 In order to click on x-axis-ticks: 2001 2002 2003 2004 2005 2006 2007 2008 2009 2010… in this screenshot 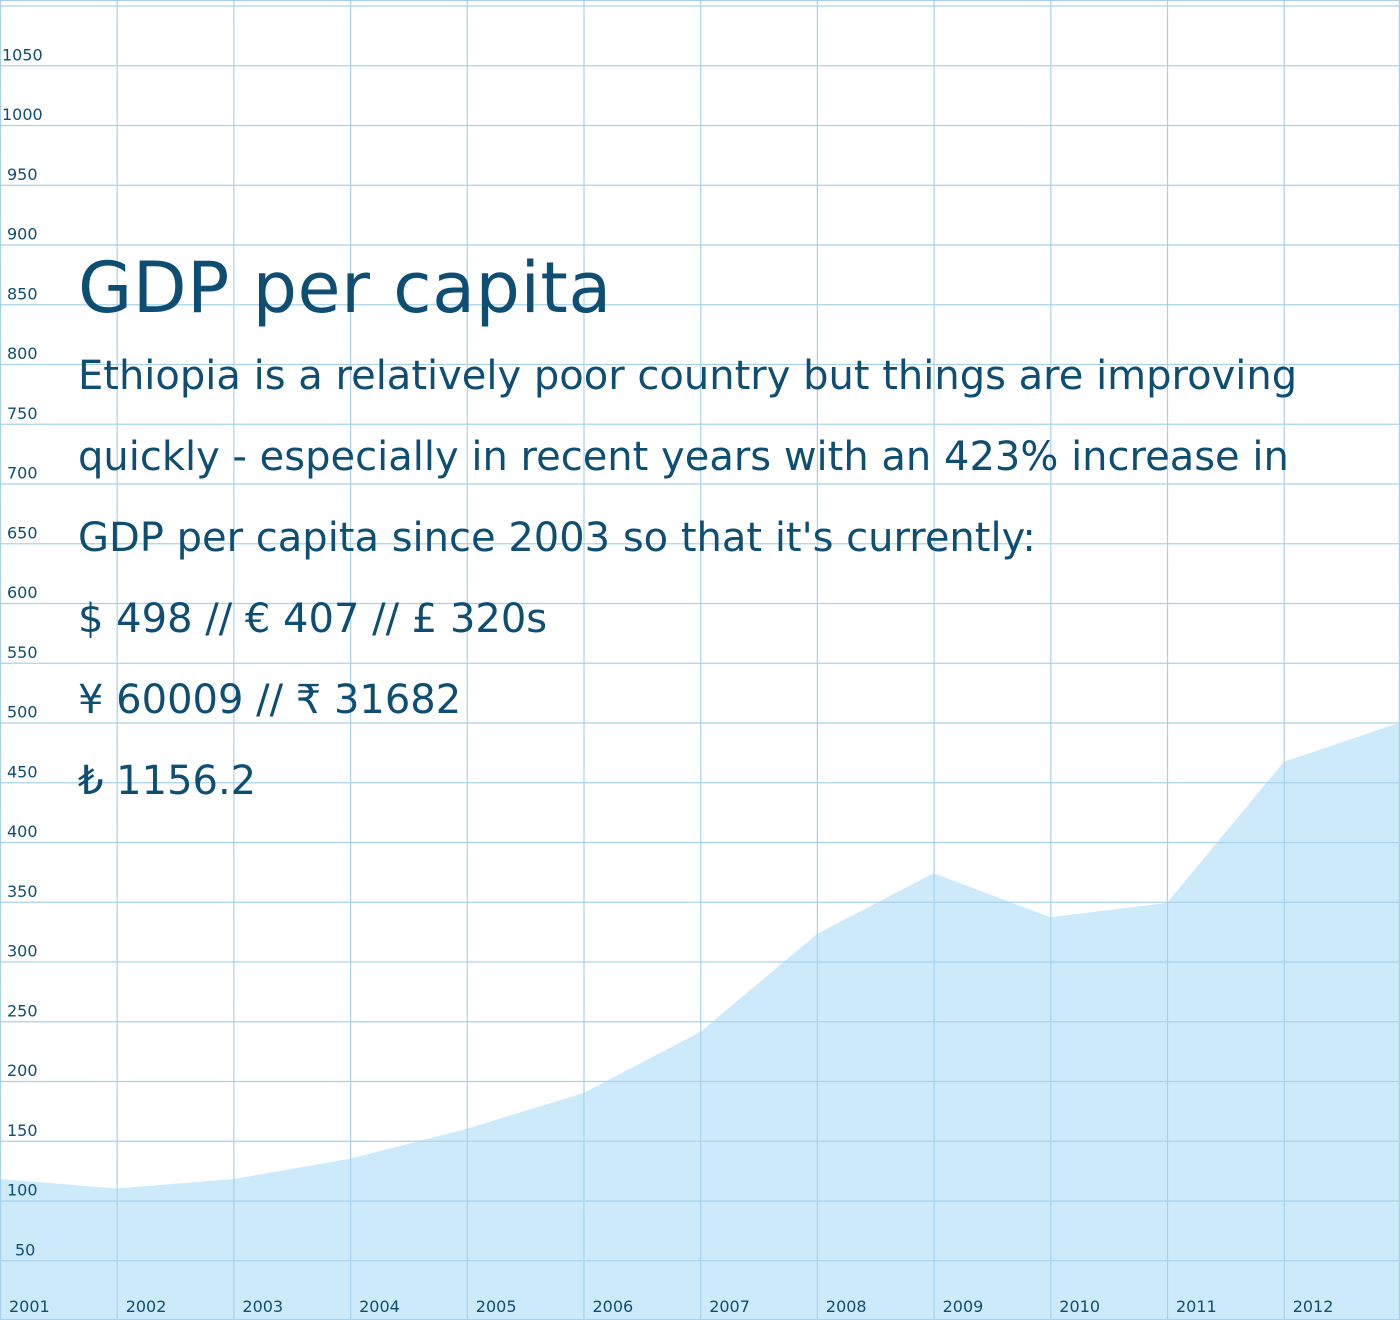, I will do `click(671, 1306)`.